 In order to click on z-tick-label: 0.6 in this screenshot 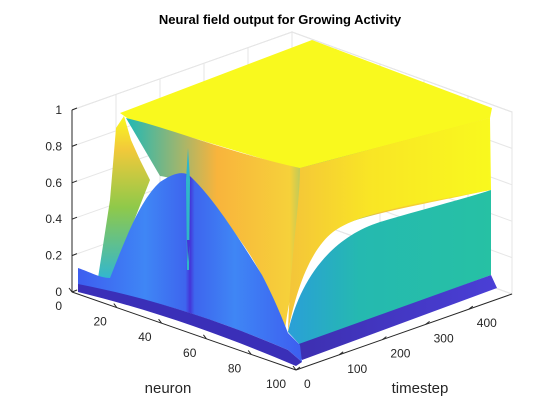, I will do `click(53, 183)`.